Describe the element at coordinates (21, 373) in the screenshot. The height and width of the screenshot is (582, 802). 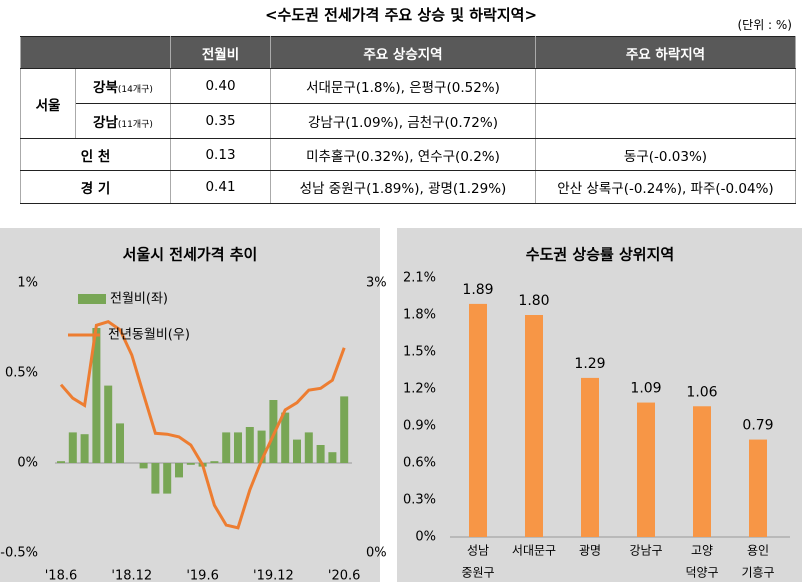
I see `y-tick-label: 0.5%` at that location.